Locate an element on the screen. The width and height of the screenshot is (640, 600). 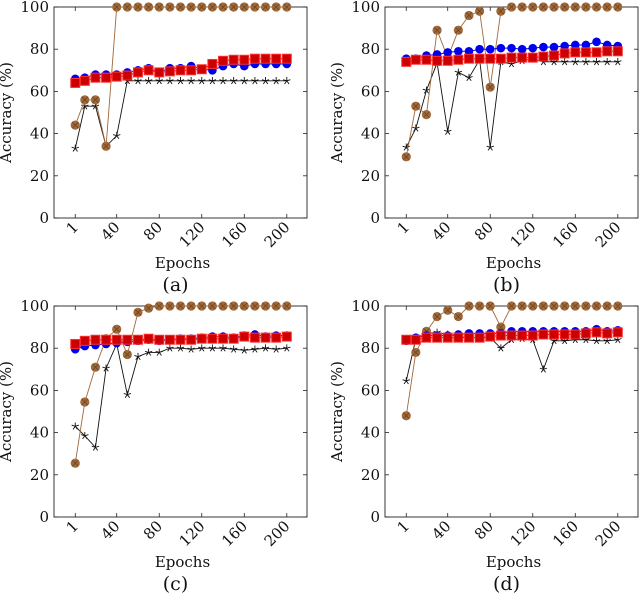
y-tick-label: 0 is located at coordinates (44, 218).